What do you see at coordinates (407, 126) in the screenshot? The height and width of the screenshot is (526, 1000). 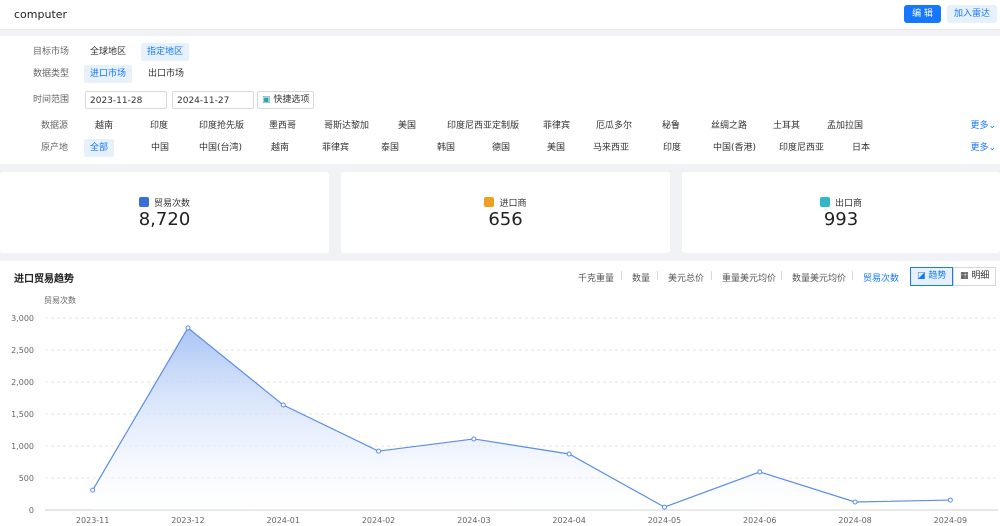 I see `data-source-option: 美国` at bounding box center [407, 126].